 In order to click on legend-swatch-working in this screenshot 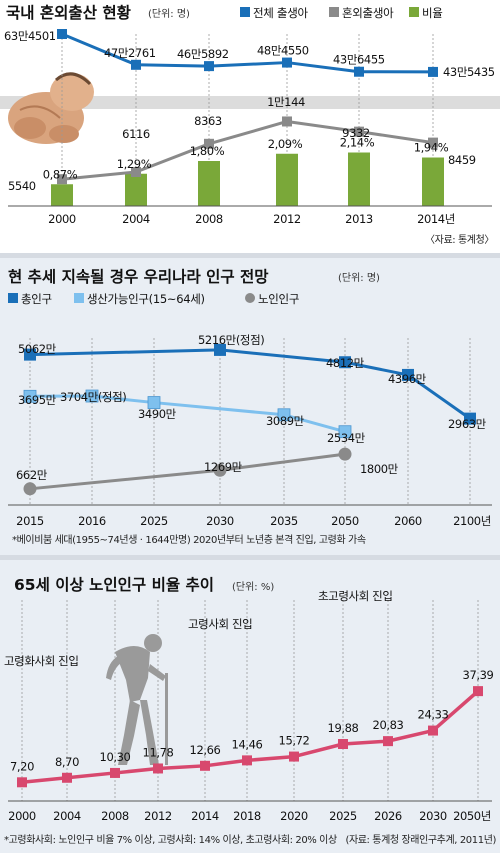, I will do `click(79, 298)`.